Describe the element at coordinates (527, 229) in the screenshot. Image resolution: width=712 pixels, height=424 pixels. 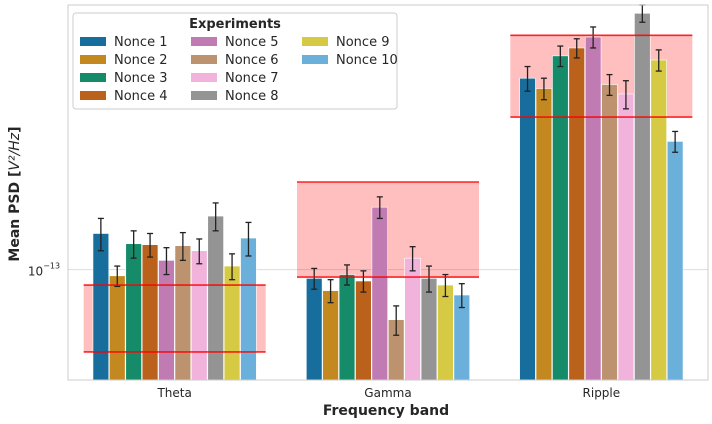
I see `bar-nonce-1-ripple` at that location.